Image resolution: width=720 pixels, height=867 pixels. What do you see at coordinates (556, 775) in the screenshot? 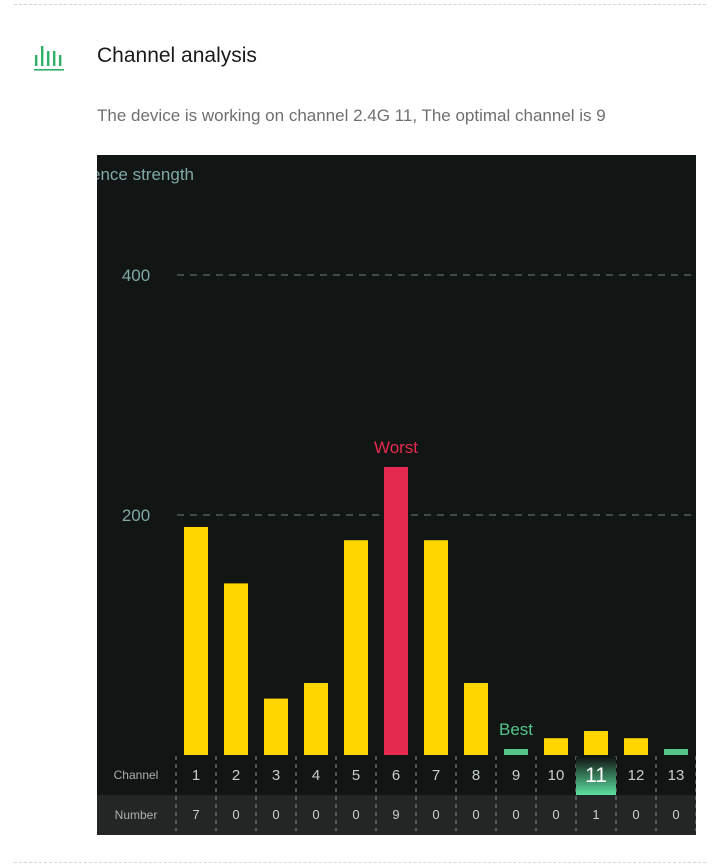
I see `channel-tick-label: 10` at bounding box center [556, 775].